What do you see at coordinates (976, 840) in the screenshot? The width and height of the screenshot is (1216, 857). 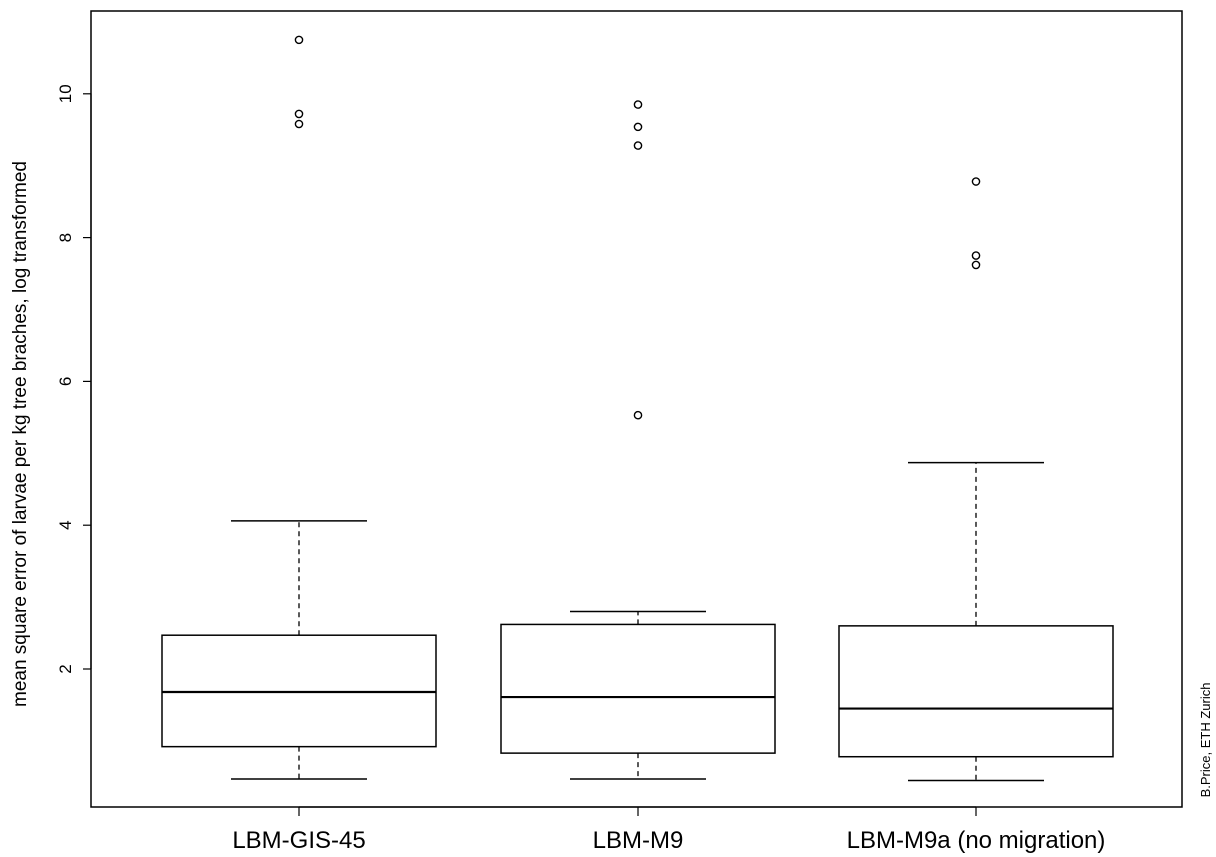 I see `x-tick-label: LBM-M9a (no migration)` at bounding box center [976, 840].